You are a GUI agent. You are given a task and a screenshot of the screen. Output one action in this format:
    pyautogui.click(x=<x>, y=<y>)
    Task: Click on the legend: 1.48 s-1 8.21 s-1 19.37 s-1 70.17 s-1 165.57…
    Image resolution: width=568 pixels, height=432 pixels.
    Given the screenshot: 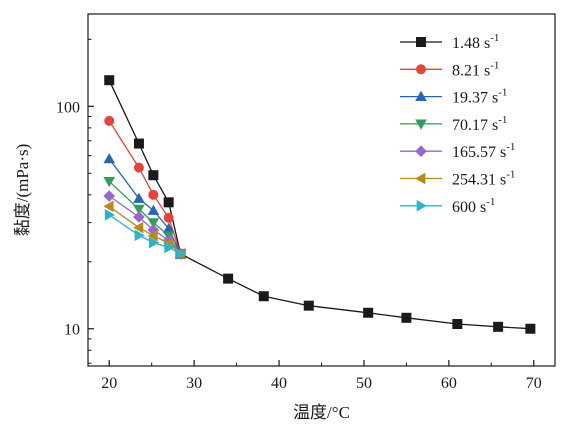 What is the action you would take?
    pyautogui.click(x=457, y=124)
    